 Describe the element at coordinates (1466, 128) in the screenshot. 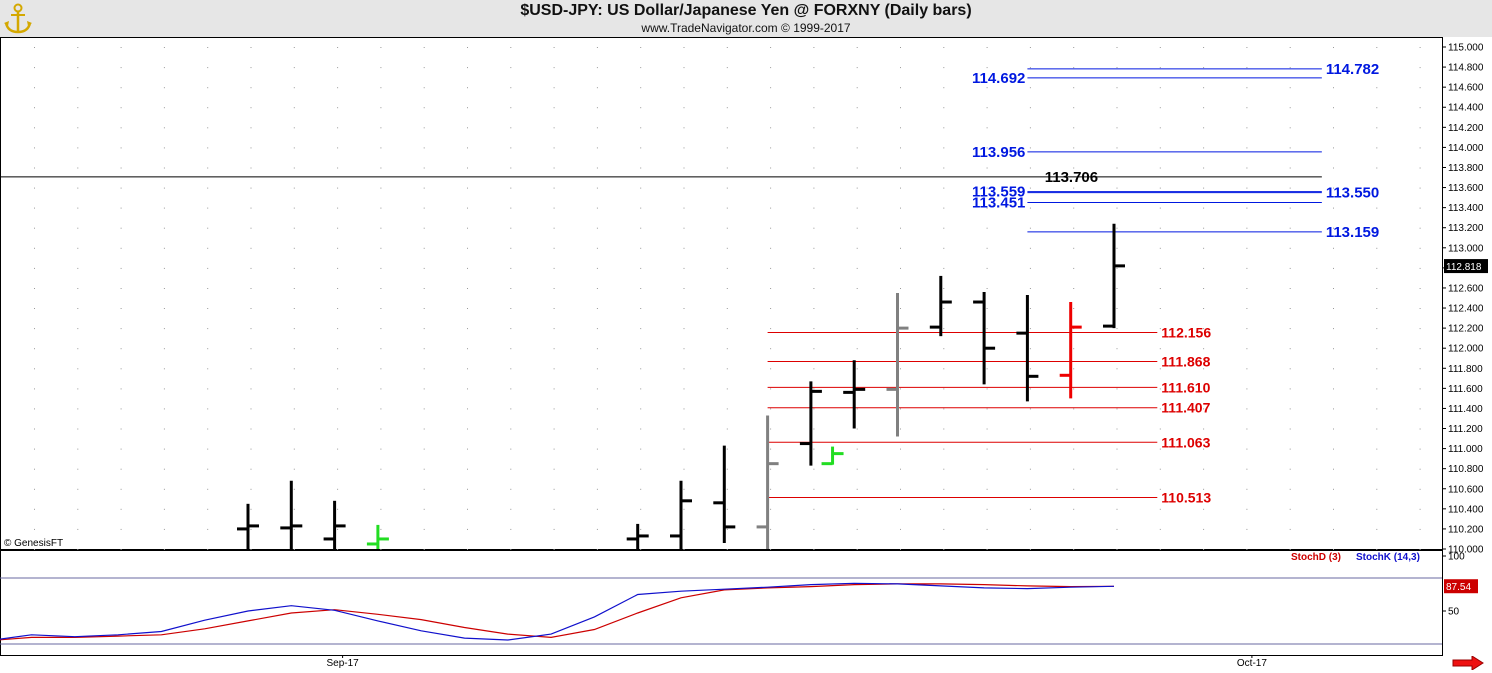

I see `y-tick-label: 114.200` at that location.